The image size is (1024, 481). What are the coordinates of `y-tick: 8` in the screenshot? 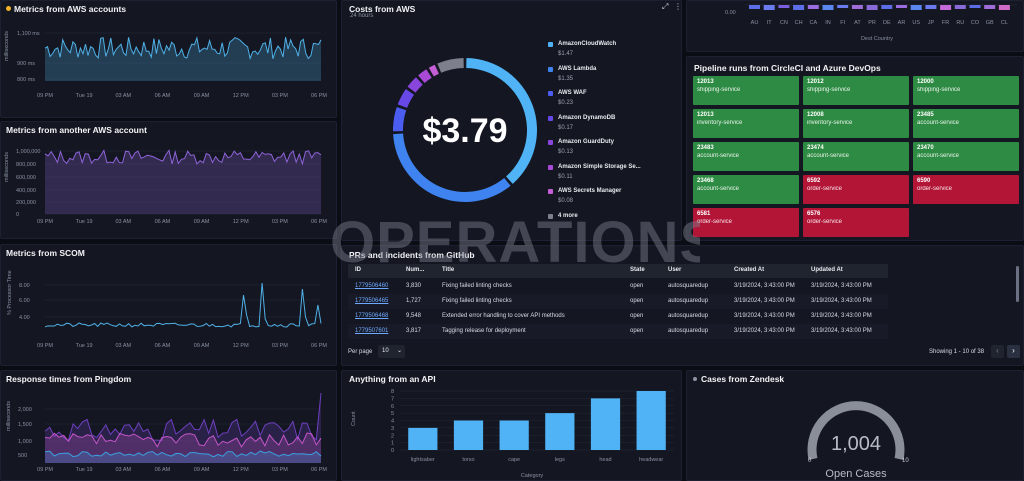 It's located at (392, 392).